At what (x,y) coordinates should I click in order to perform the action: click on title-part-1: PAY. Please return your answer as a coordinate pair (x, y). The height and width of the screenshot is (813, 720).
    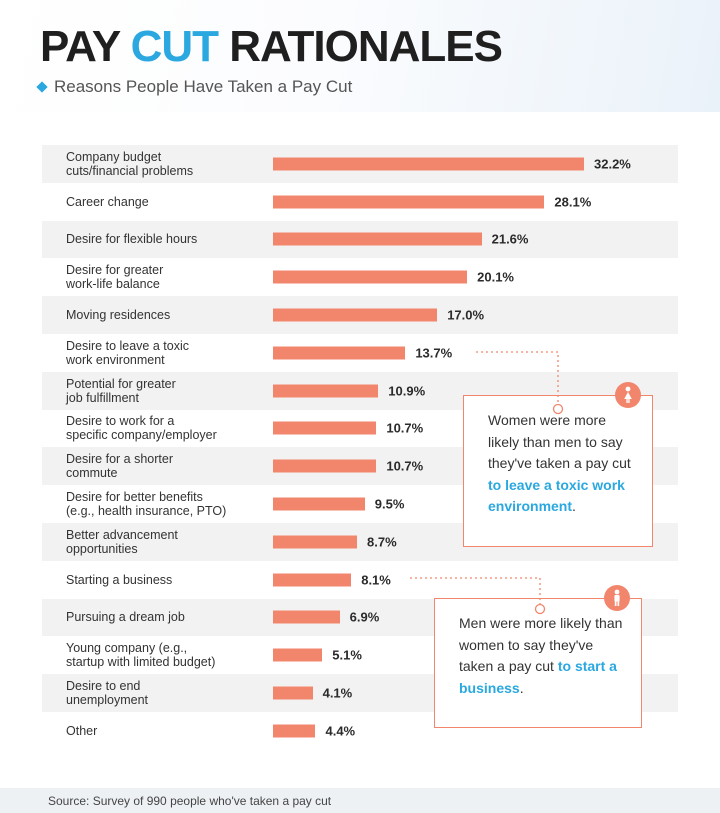
    Looking at the image, I should click on (85, 46).